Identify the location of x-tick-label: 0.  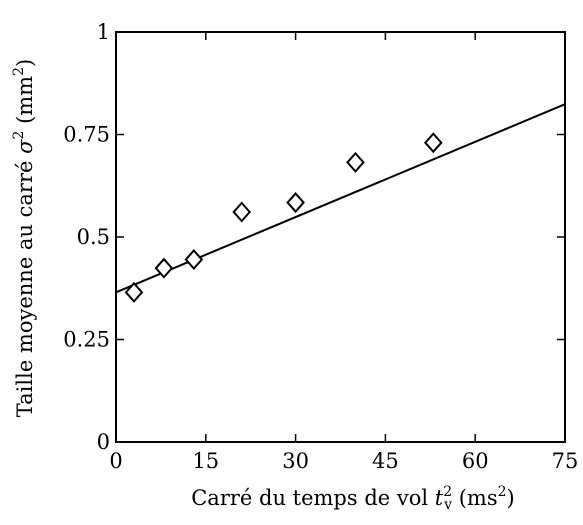
(115, 461).